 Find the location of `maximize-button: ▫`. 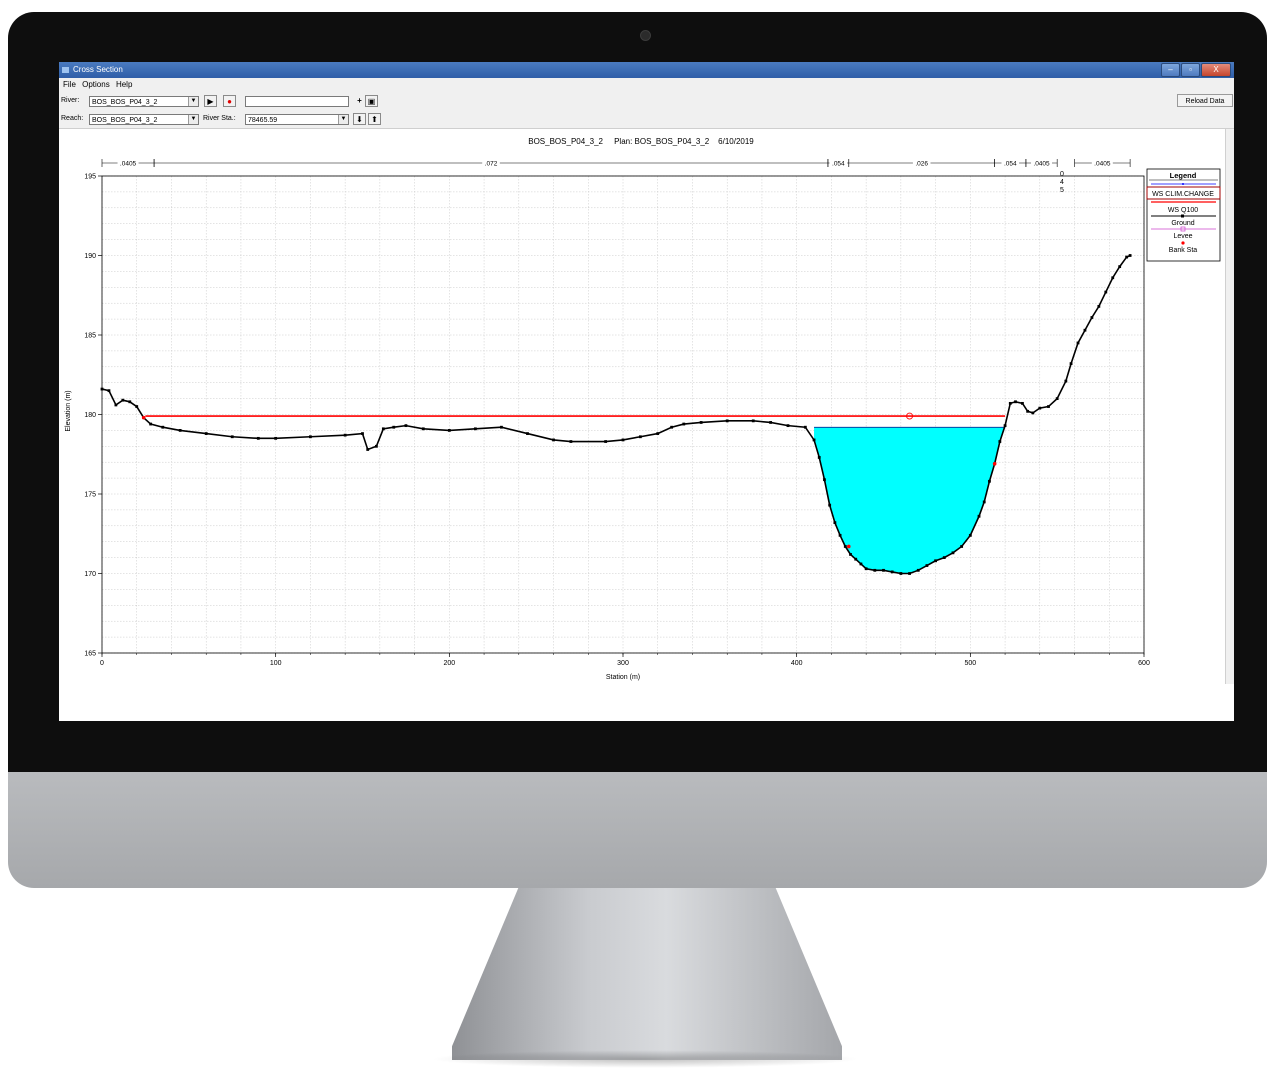

maximize-button: ▫ is located at coordinates (1190, 70).